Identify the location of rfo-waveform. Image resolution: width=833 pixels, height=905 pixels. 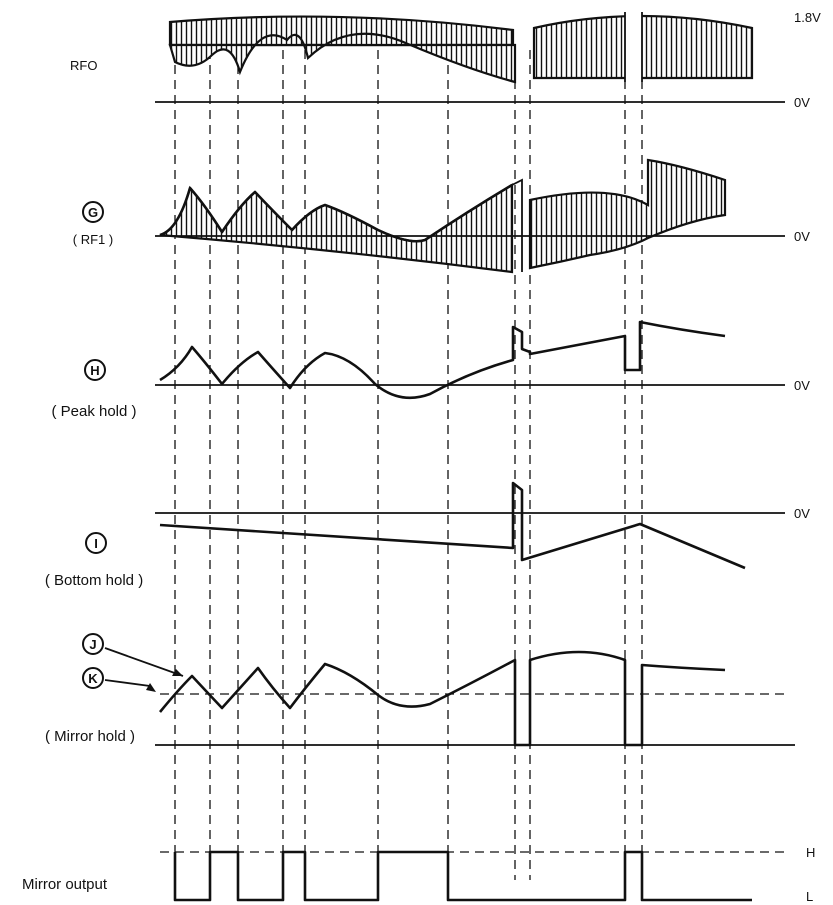
(470, 56).